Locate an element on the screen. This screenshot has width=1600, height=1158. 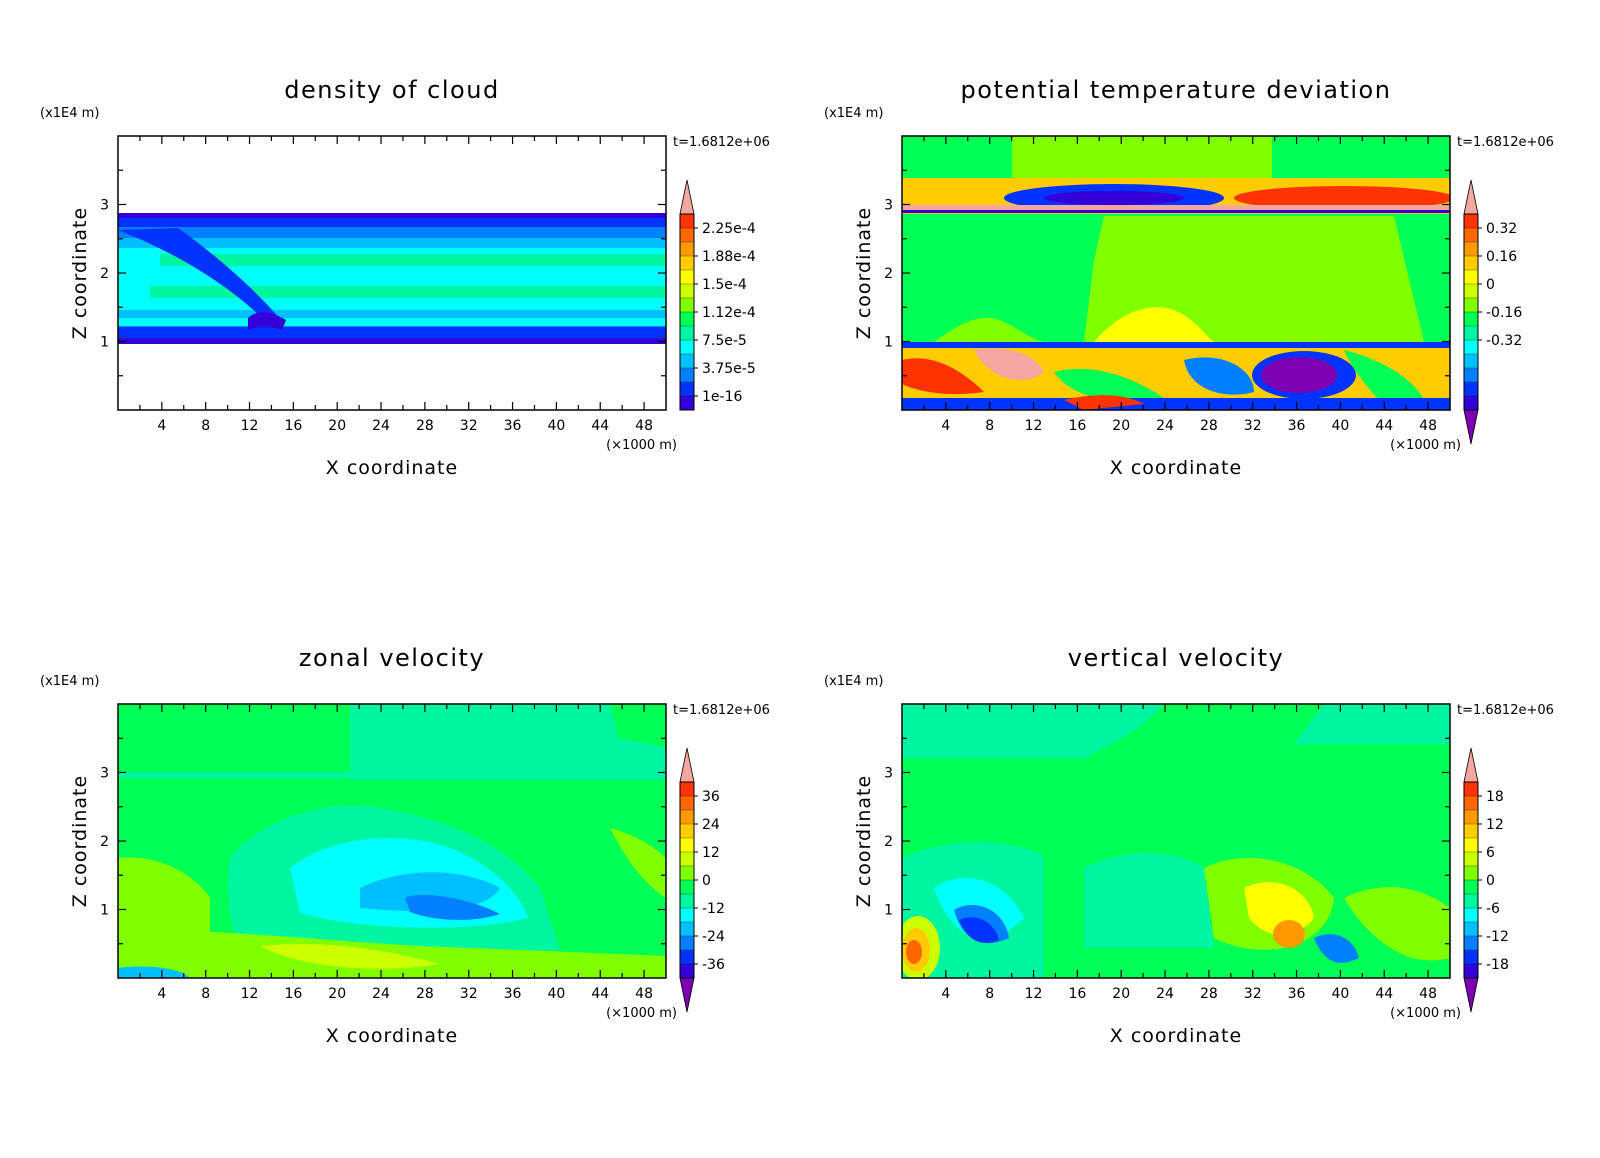
colorbar-label: -12 is located at coordinates (1497, 937).